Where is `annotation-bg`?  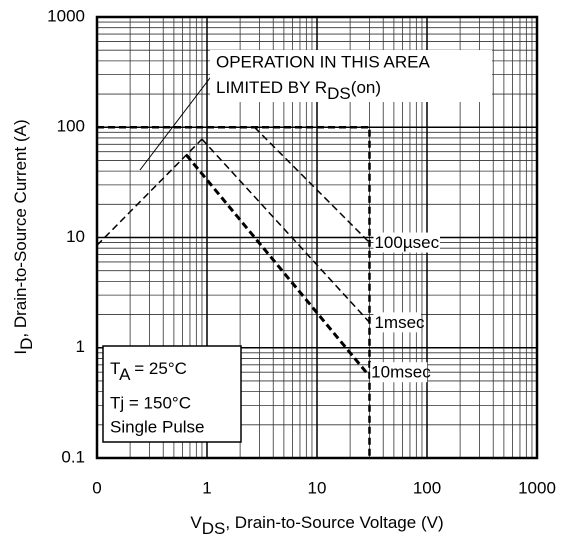 annotation-bg is located at coordinates (351, 76).